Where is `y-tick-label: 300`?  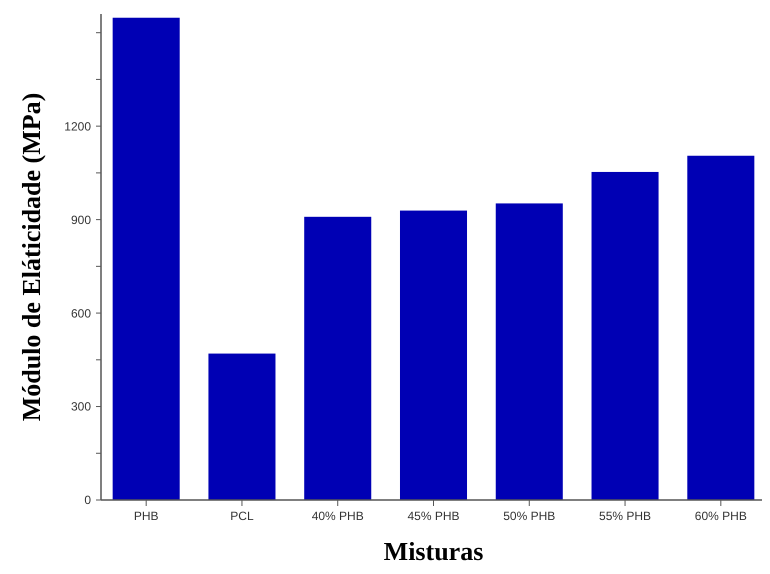 y-tick-label: 300 is located at coordinates (81, 407).